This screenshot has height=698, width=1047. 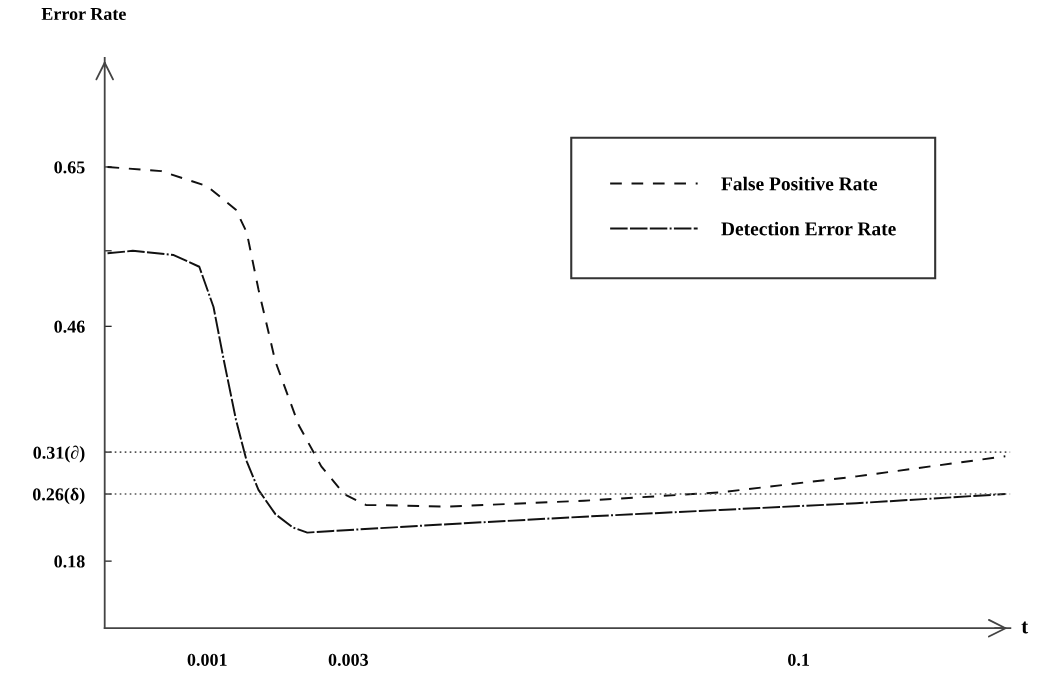 I want to click on y-tick-label: 0.18, so click(x=69, y=561).